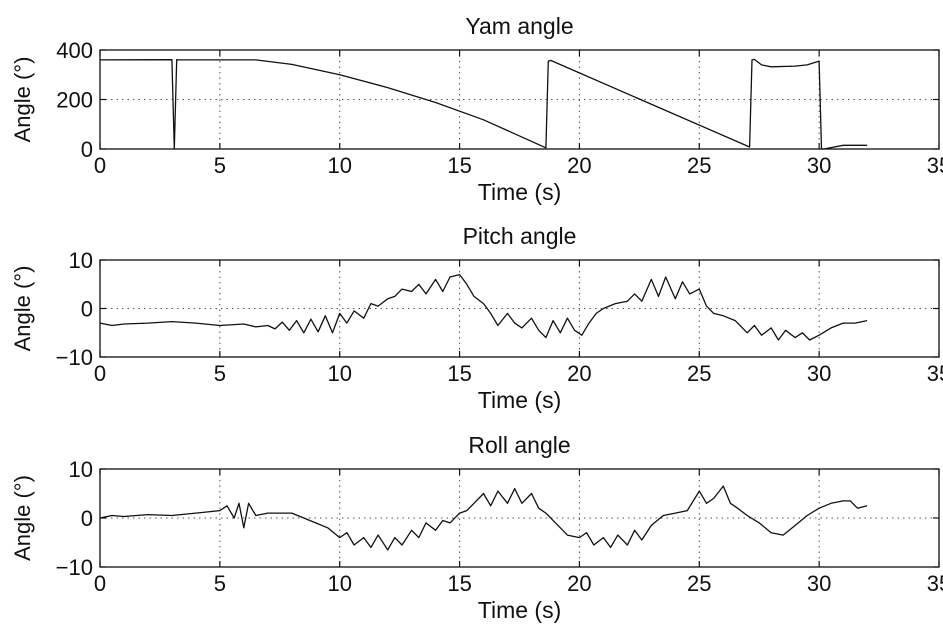 This screenshot has height=635, width=943. Describe the element at coordinates (74, 100) in the screenshot. I see `y-tick-label: 200` at that location.